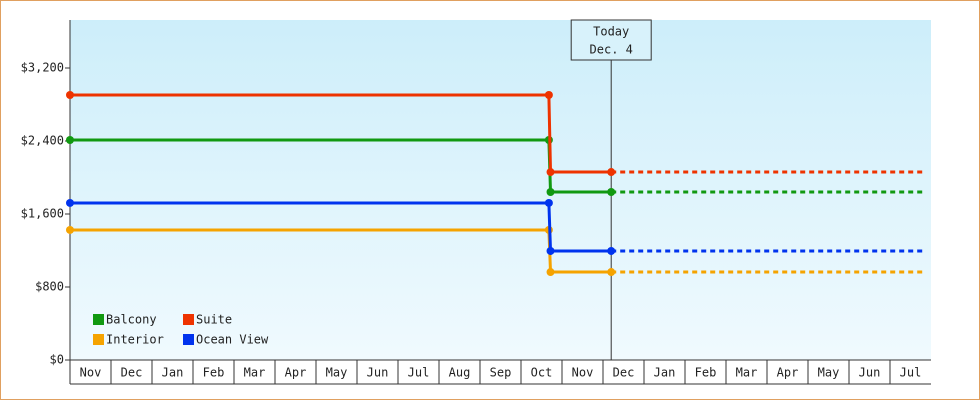 This screenshot has width=980, height=400. Describe the element at coordinates (611, 40) in the screenshot. I see `today-box` at that location.